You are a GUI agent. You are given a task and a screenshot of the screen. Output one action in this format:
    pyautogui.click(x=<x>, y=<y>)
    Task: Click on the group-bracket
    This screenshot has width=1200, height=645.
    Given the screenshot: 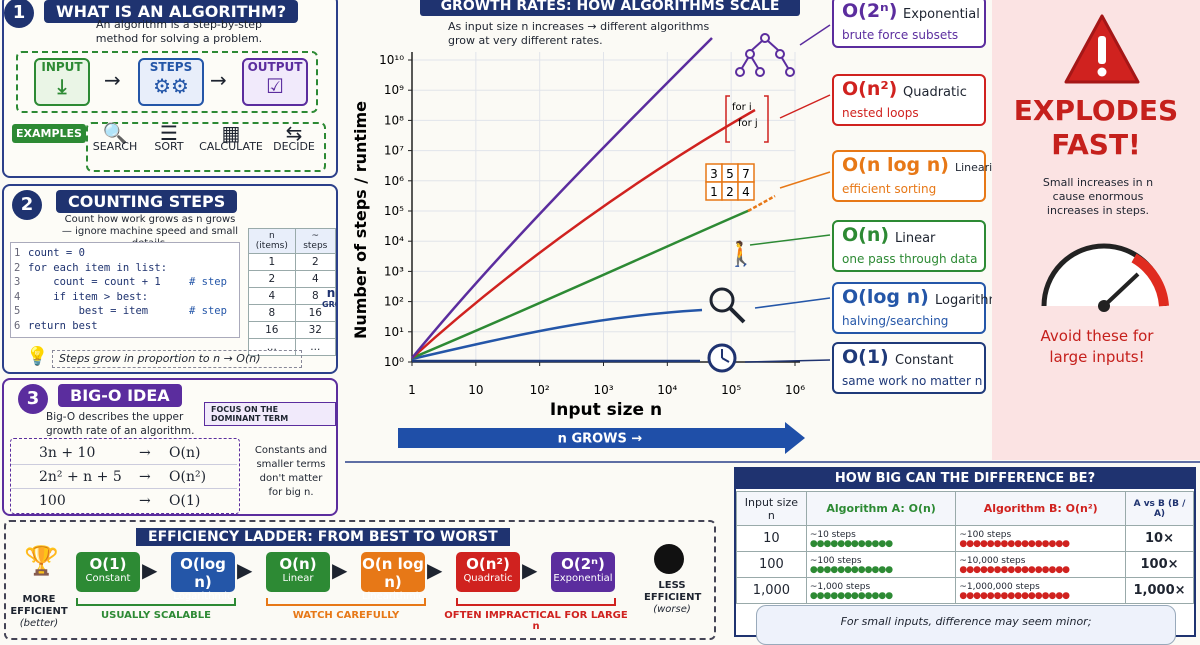 What is the action you would take?
    pyautogui.click(x=346, y=602)
    